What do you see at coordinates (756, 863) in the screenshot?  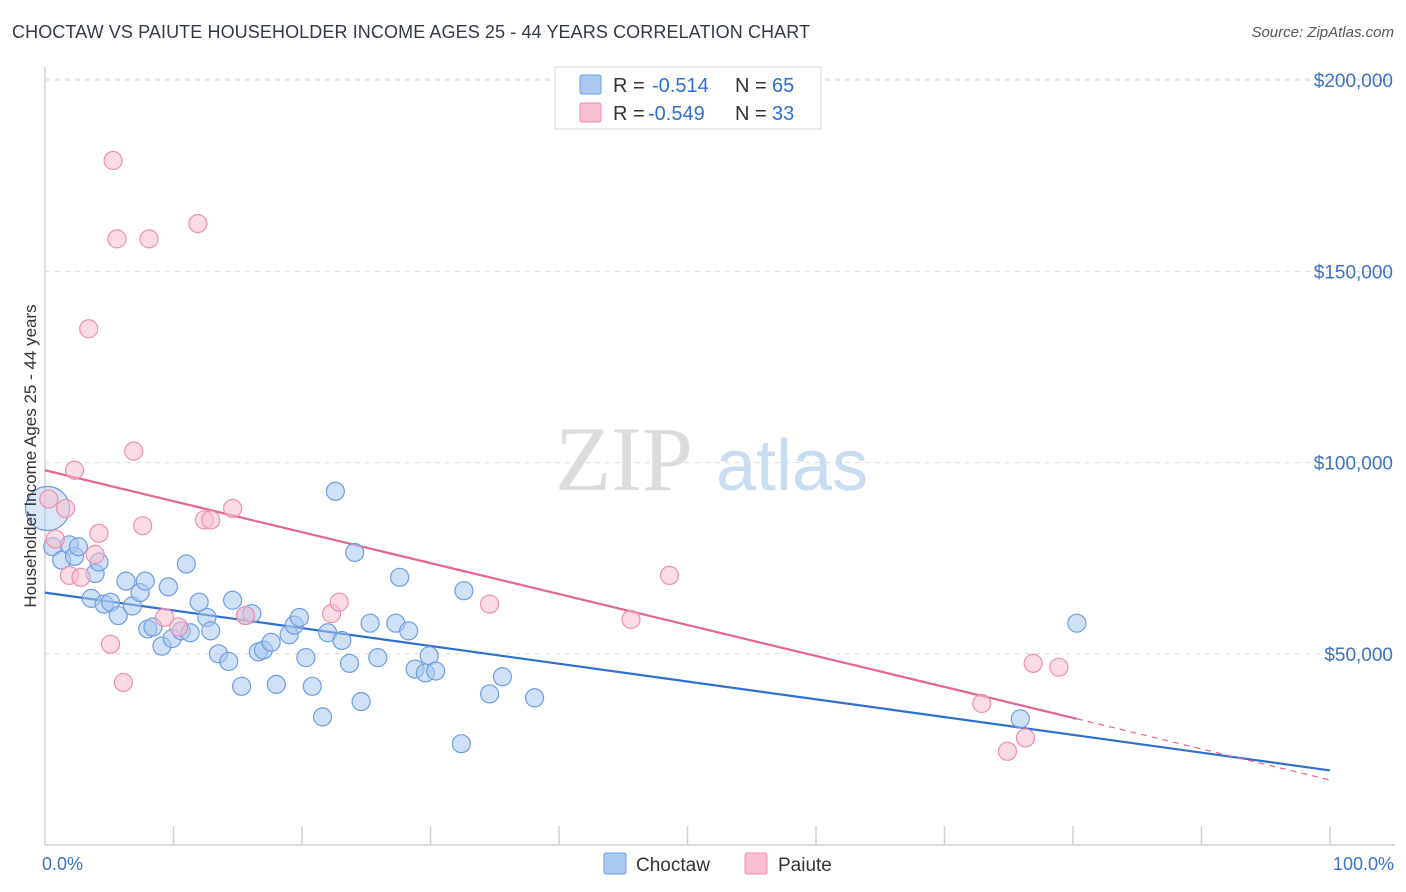 I see `bottom-legend-swatch-paiute` at bounding box center [756, 863].